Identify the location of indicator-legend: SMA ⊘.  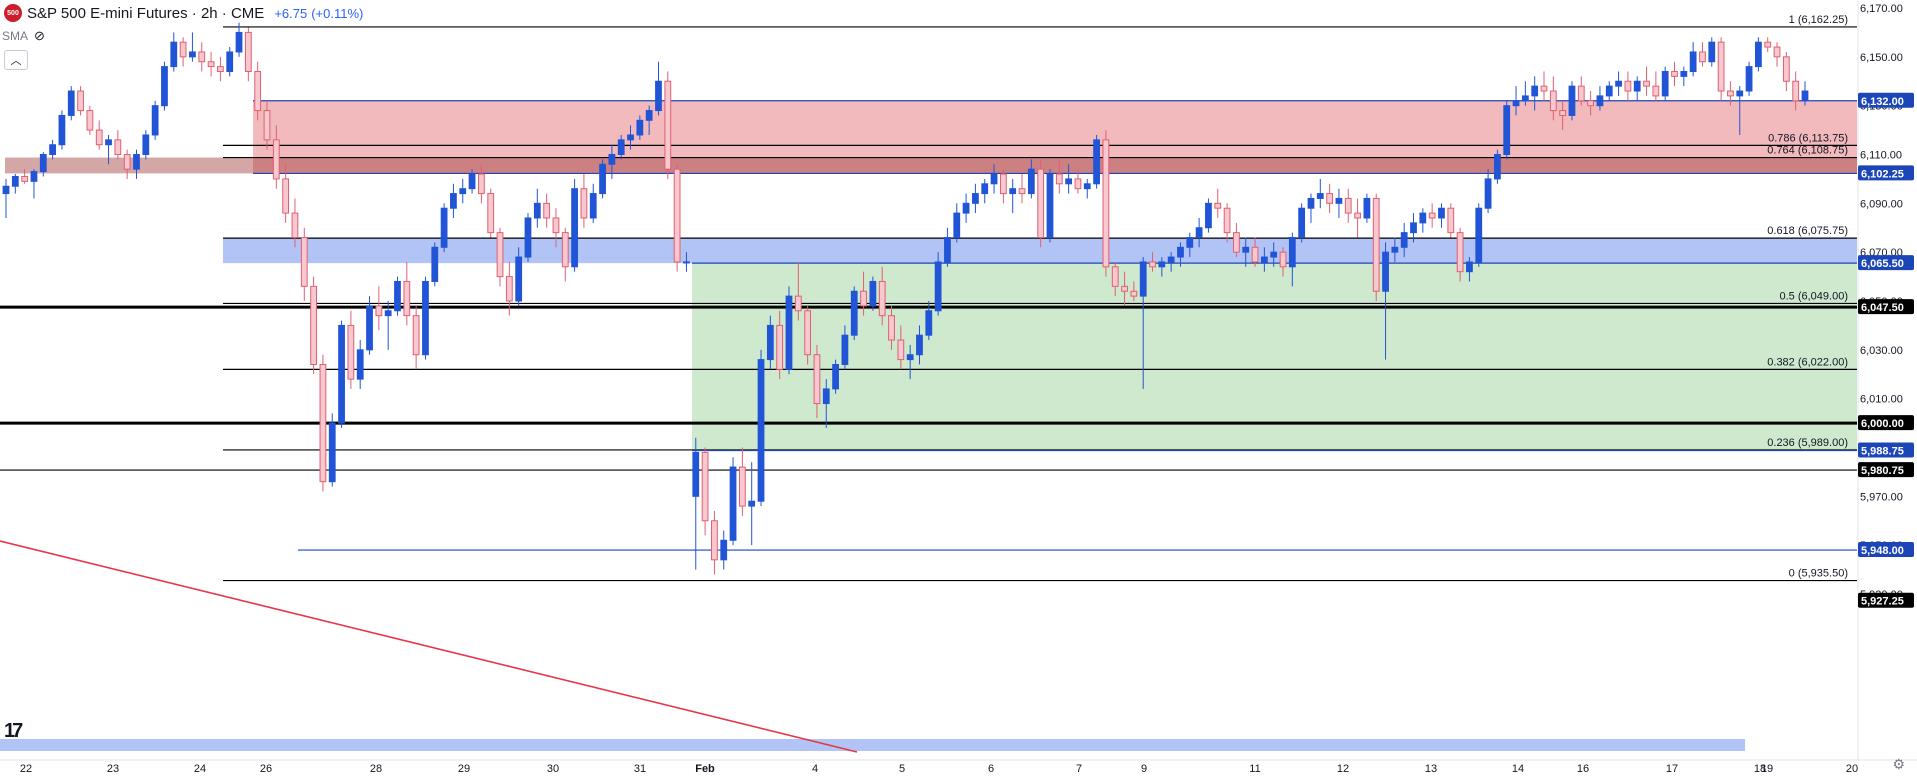
(23, 36).